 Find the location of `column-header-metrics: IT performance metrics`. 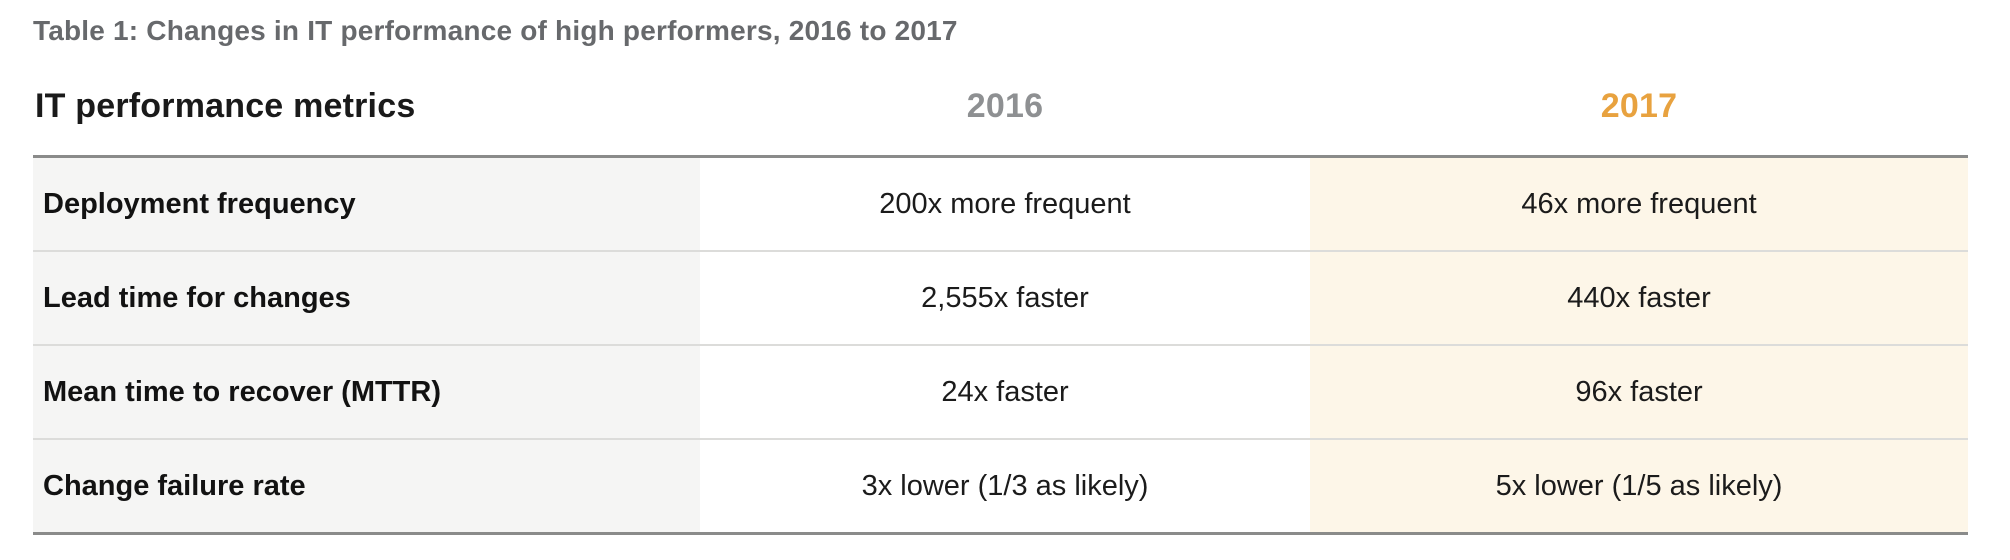

column-header-metrics: IT performance metrics is located at coordinates (225, 106).